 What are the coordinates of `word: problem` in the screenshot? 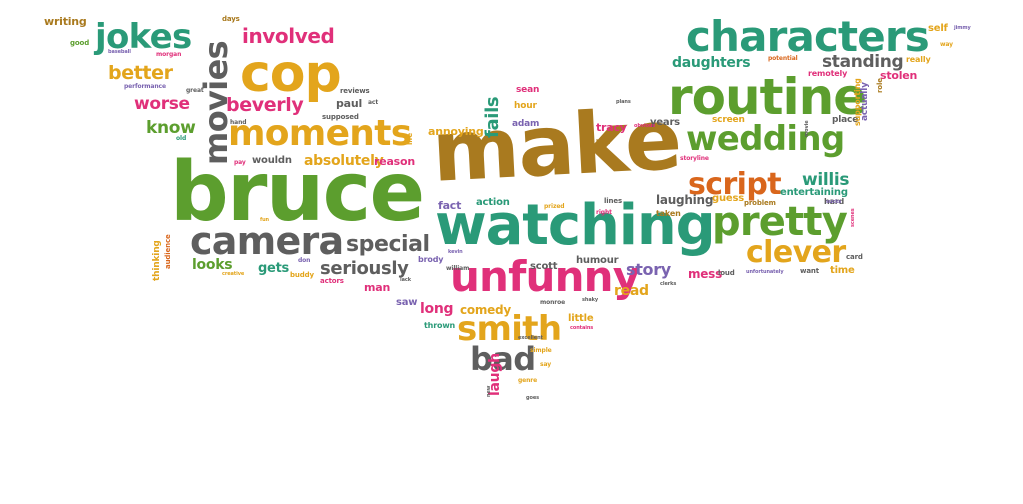 It's located at (760, 203).